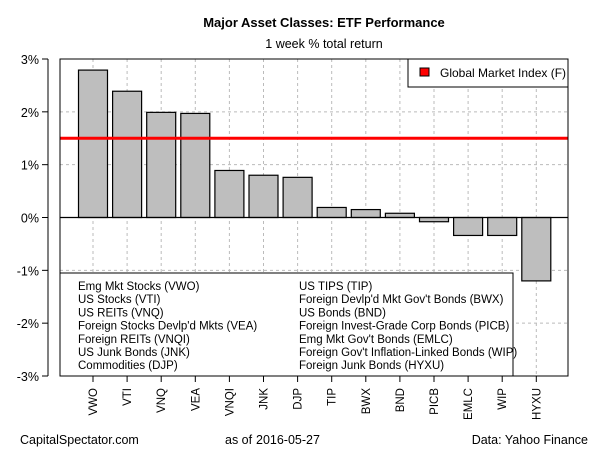 This screenshot has width=600, height=450. I want to click on bar-vti, so click(127, 154).